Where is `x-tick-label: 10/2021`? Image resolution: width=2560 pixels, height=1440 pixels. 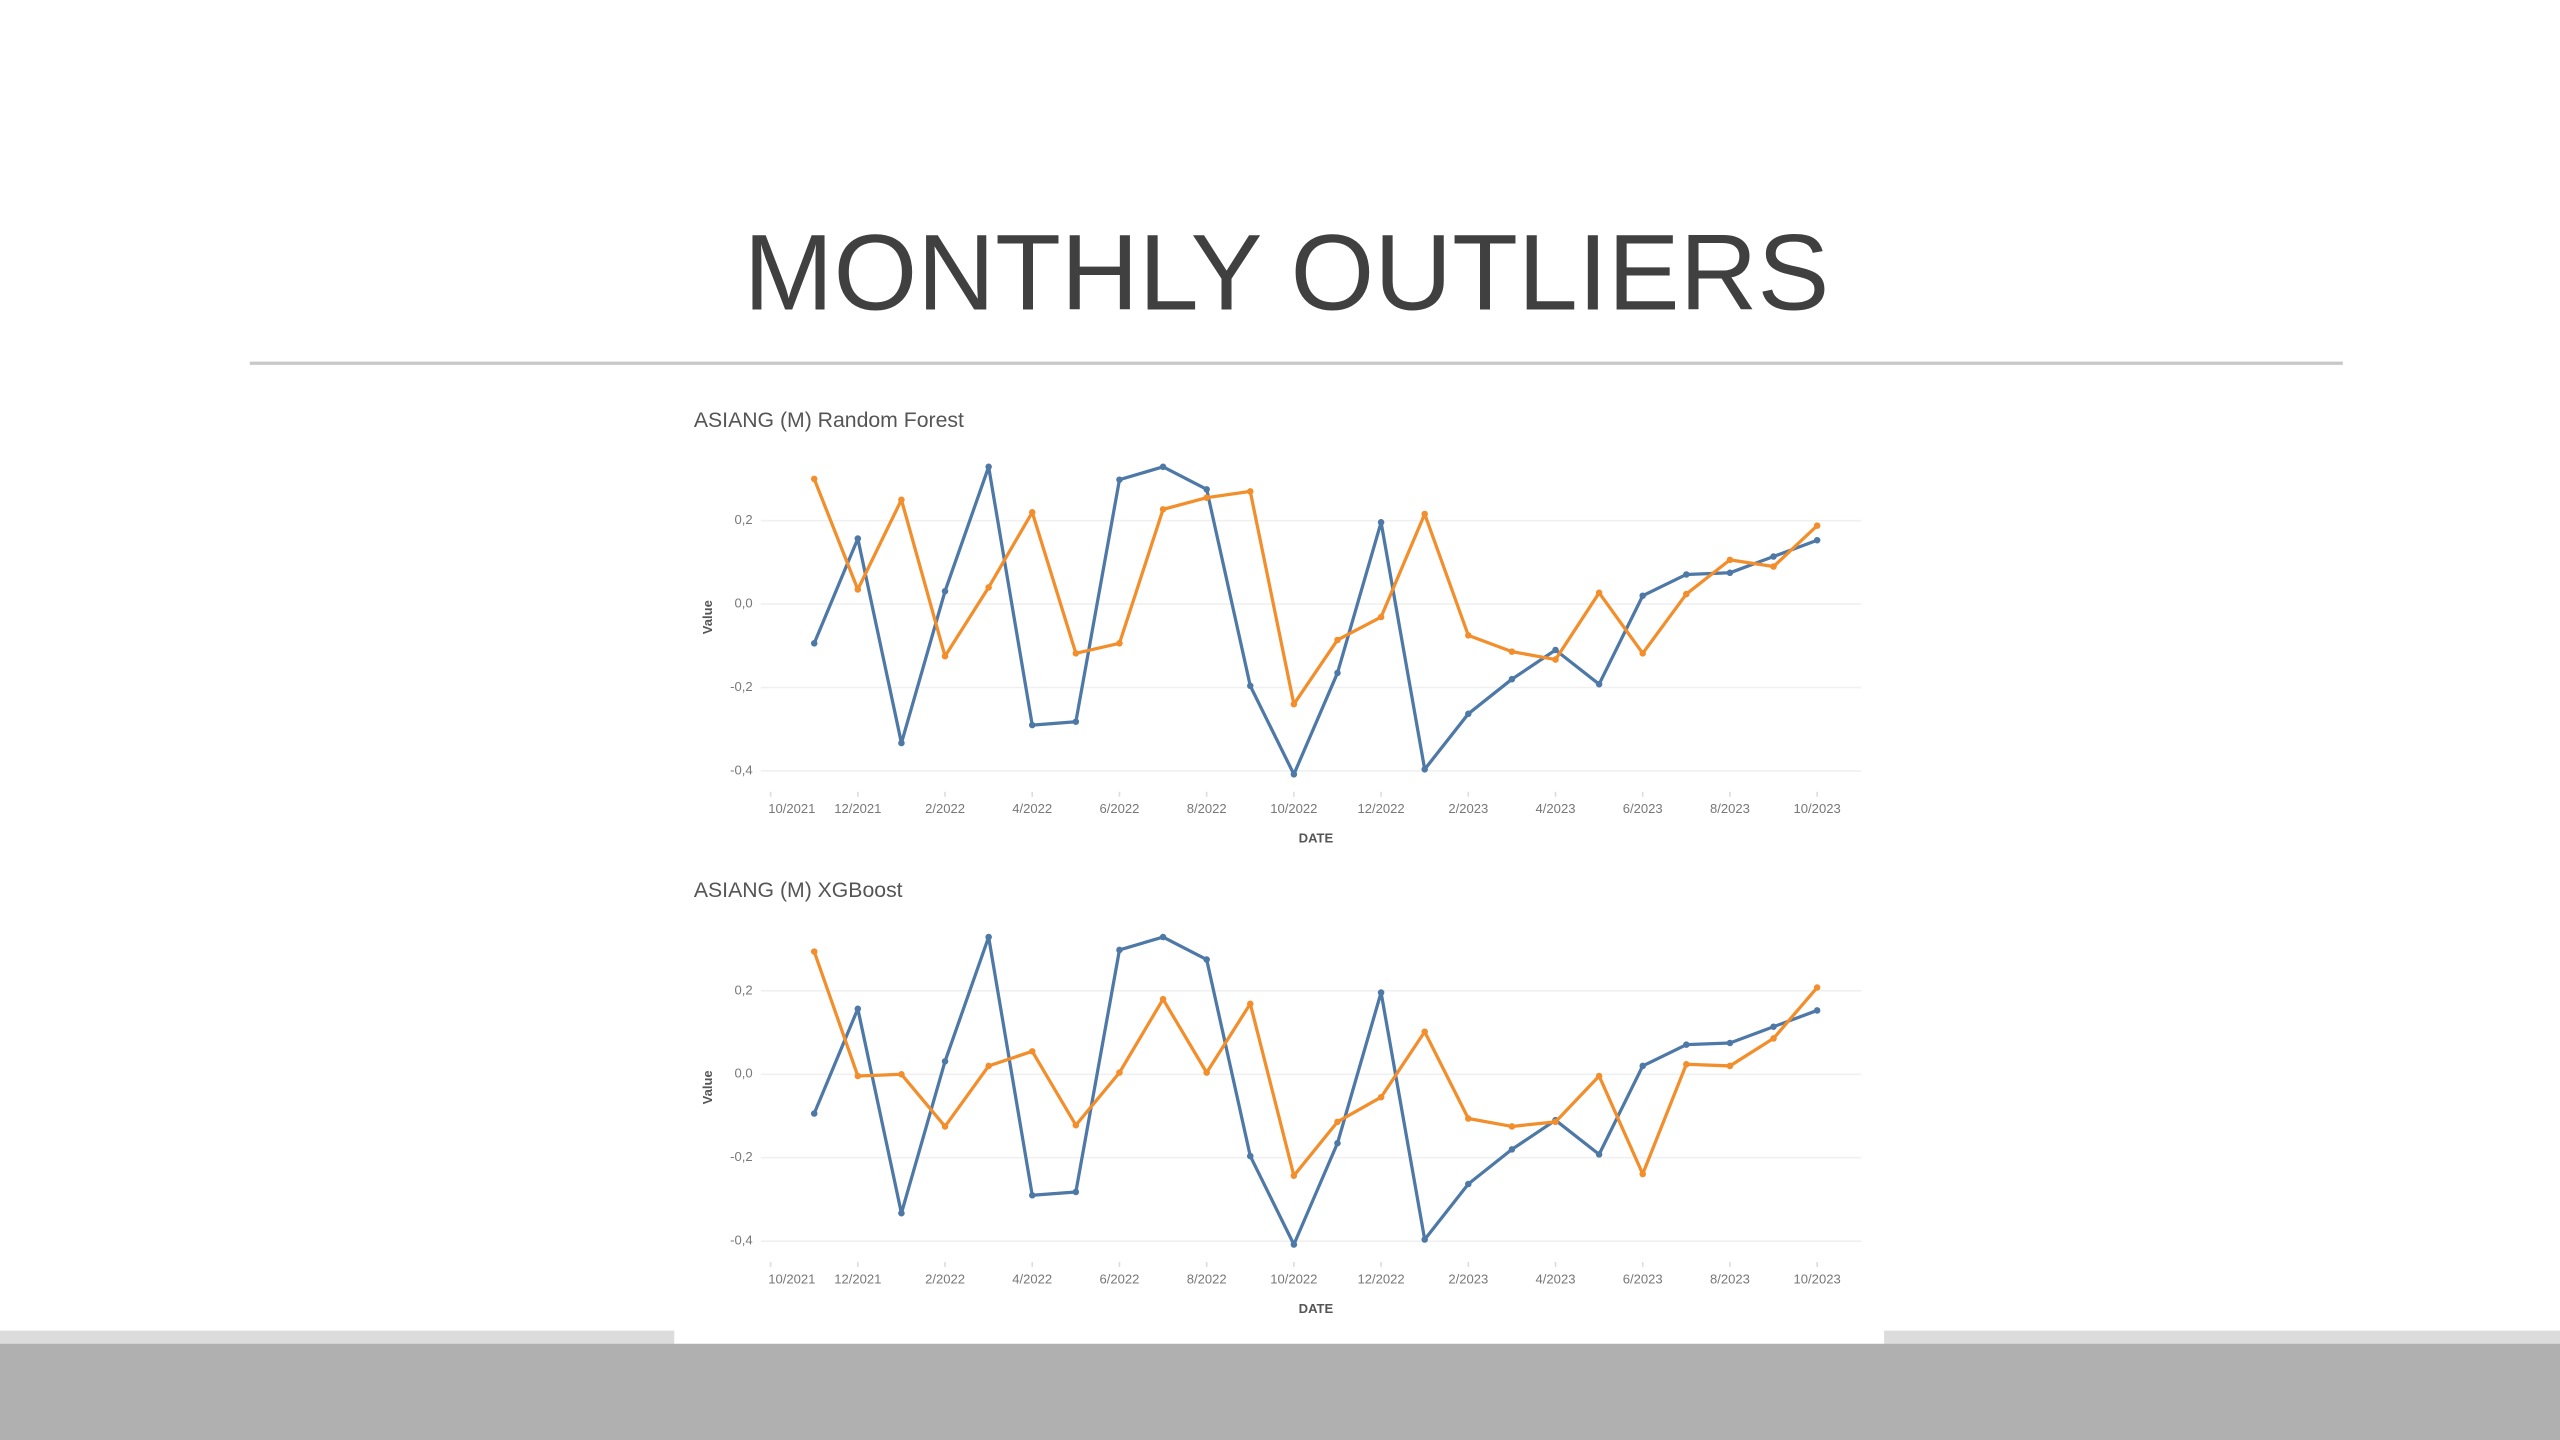 x-tick-label: 10/2021 is located at coordinates (791, 808).